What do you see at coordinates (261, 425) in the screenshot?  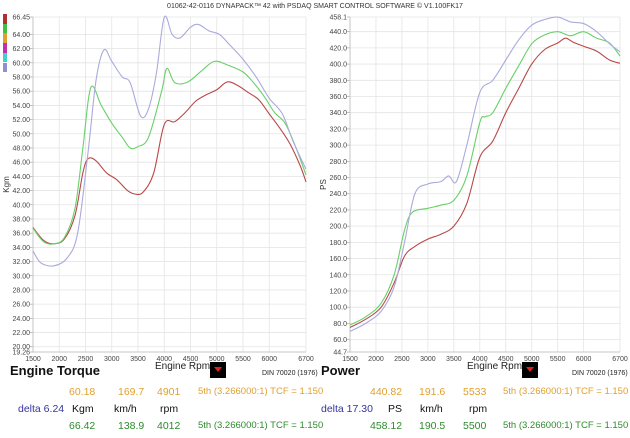 I see `torque-gear-2: 5th (3.266000:1) TCF = 1.150` at bounding box center [261, 425].